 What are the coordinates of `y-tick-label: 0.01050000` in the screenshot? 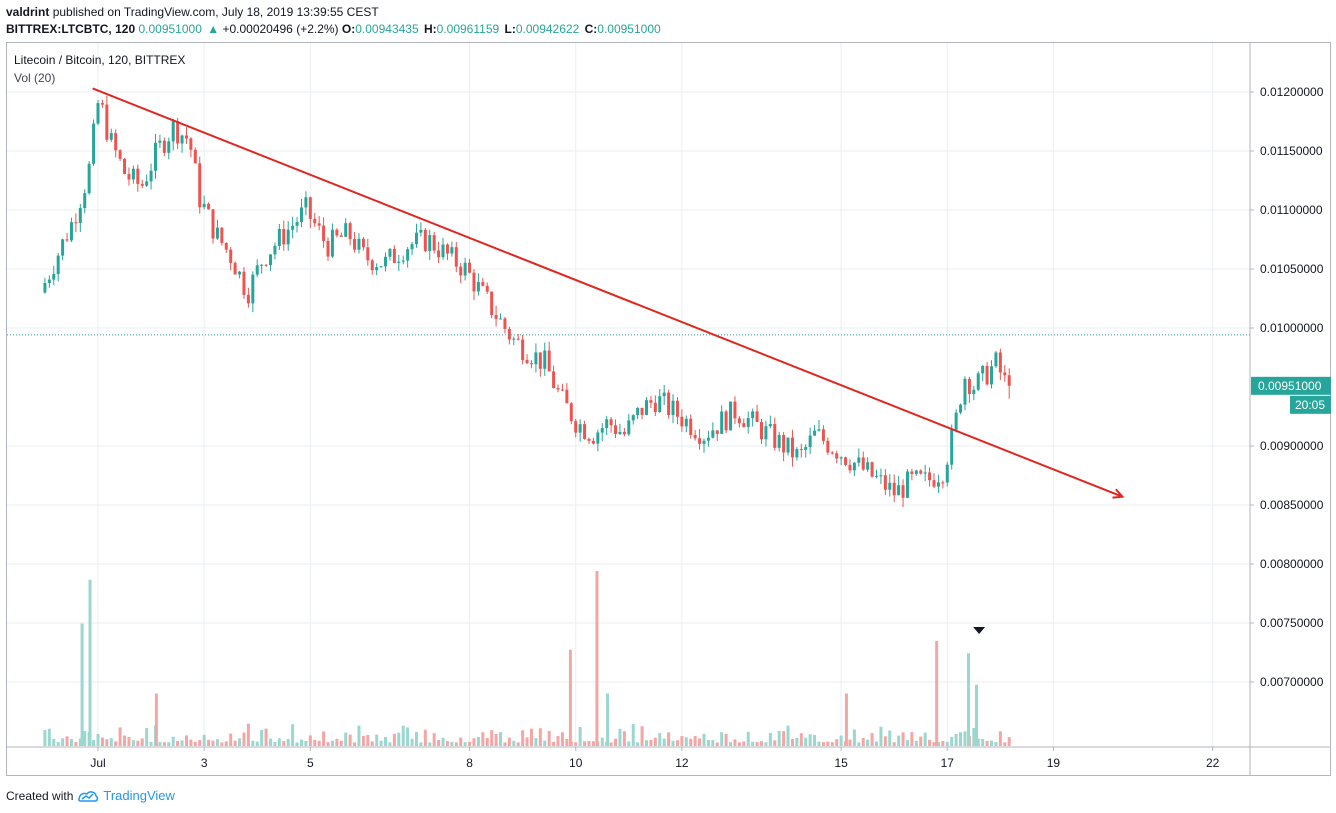 It's located at (1292, 269).